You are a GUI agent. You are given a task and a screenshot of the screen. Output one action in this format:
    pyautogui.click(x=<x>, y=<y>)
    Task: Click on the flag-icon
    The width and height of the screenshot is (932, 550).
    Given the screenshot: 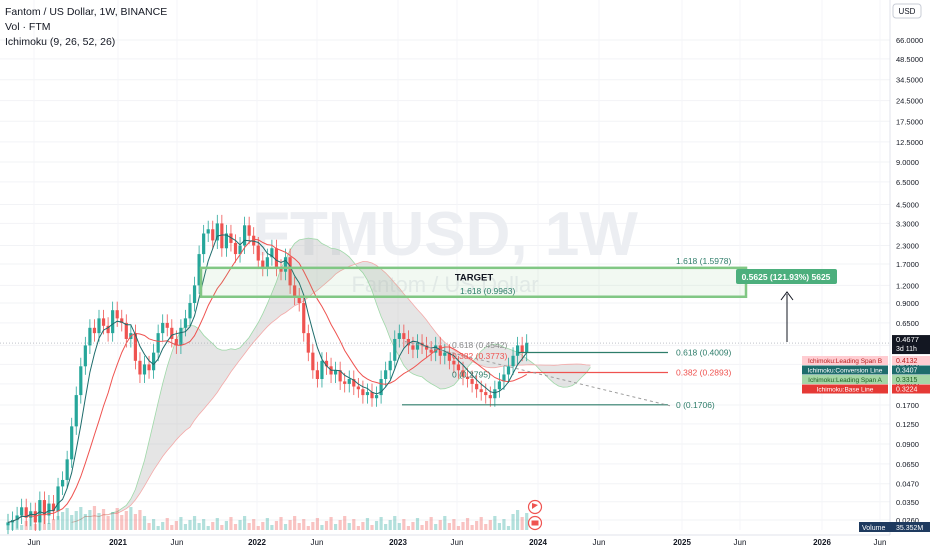 What is the action you would take?
    pyautogui.click(x=535, y=507)
    